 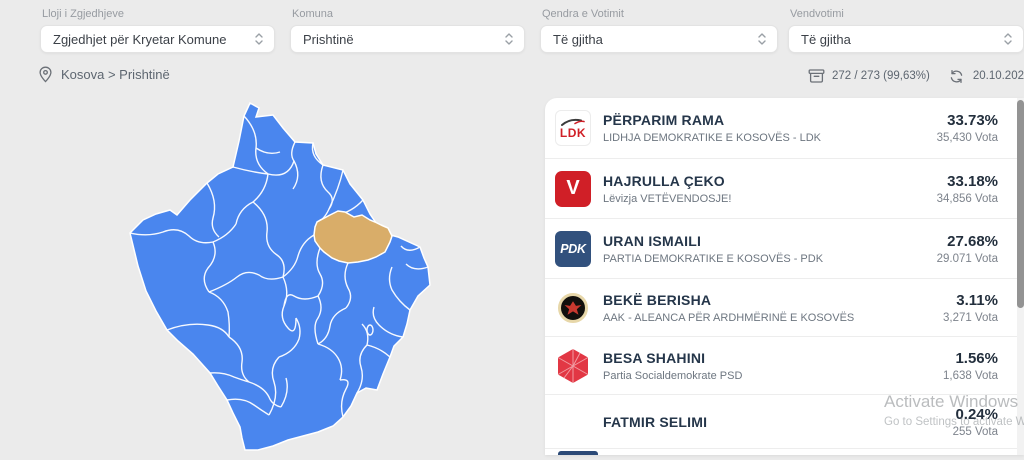 What do you see at coordinates (967, 198) in the screenshot?
I see `candidate-votes: 34,856 Vota` at bounding box center [967, 198].